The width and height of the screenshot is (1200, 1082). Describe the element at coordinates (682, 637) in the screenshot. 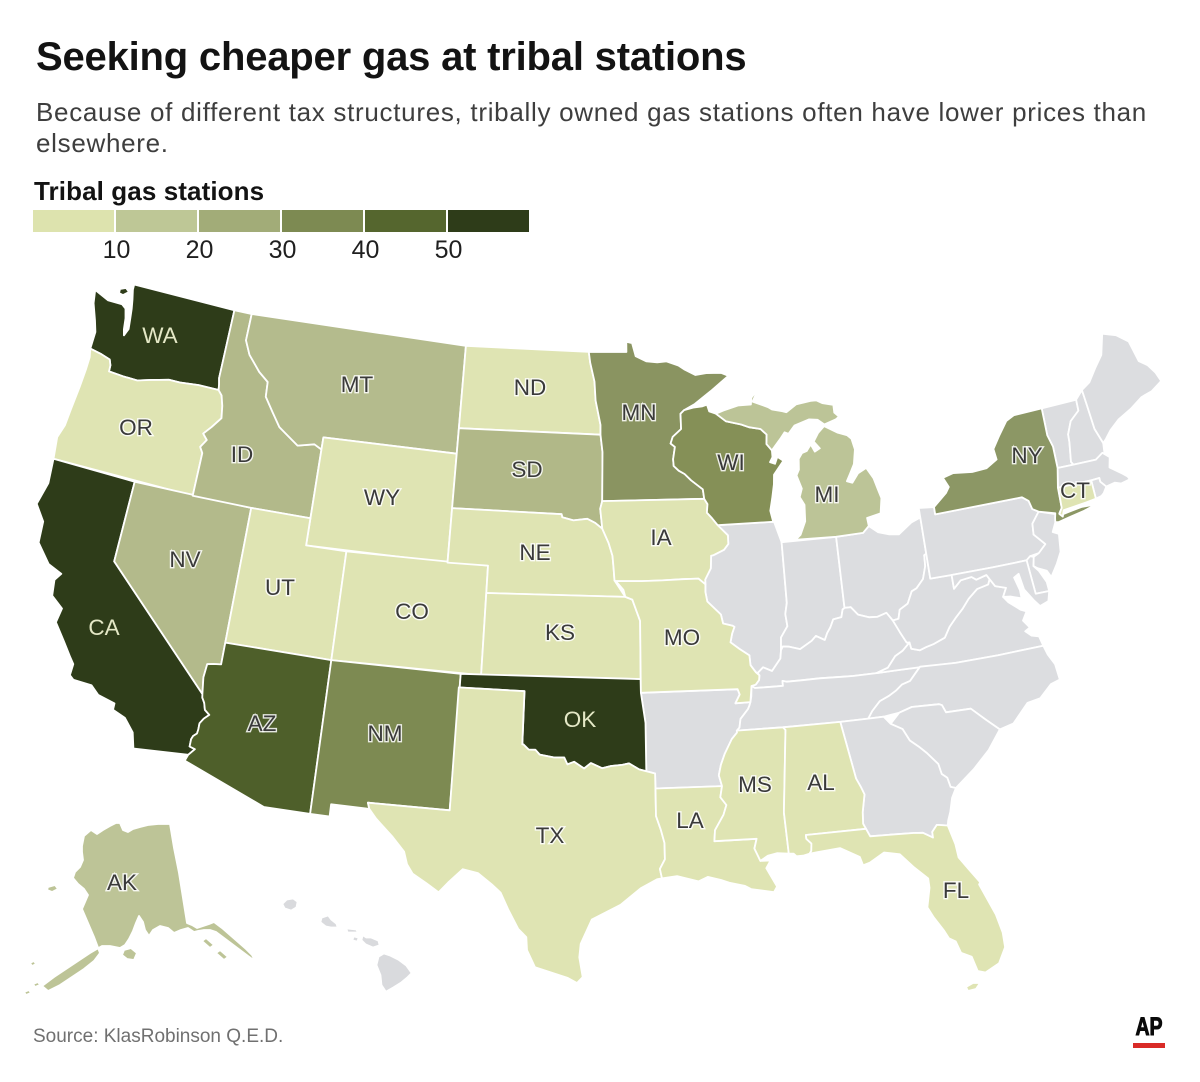

I see `svg-text: MO` at that location.